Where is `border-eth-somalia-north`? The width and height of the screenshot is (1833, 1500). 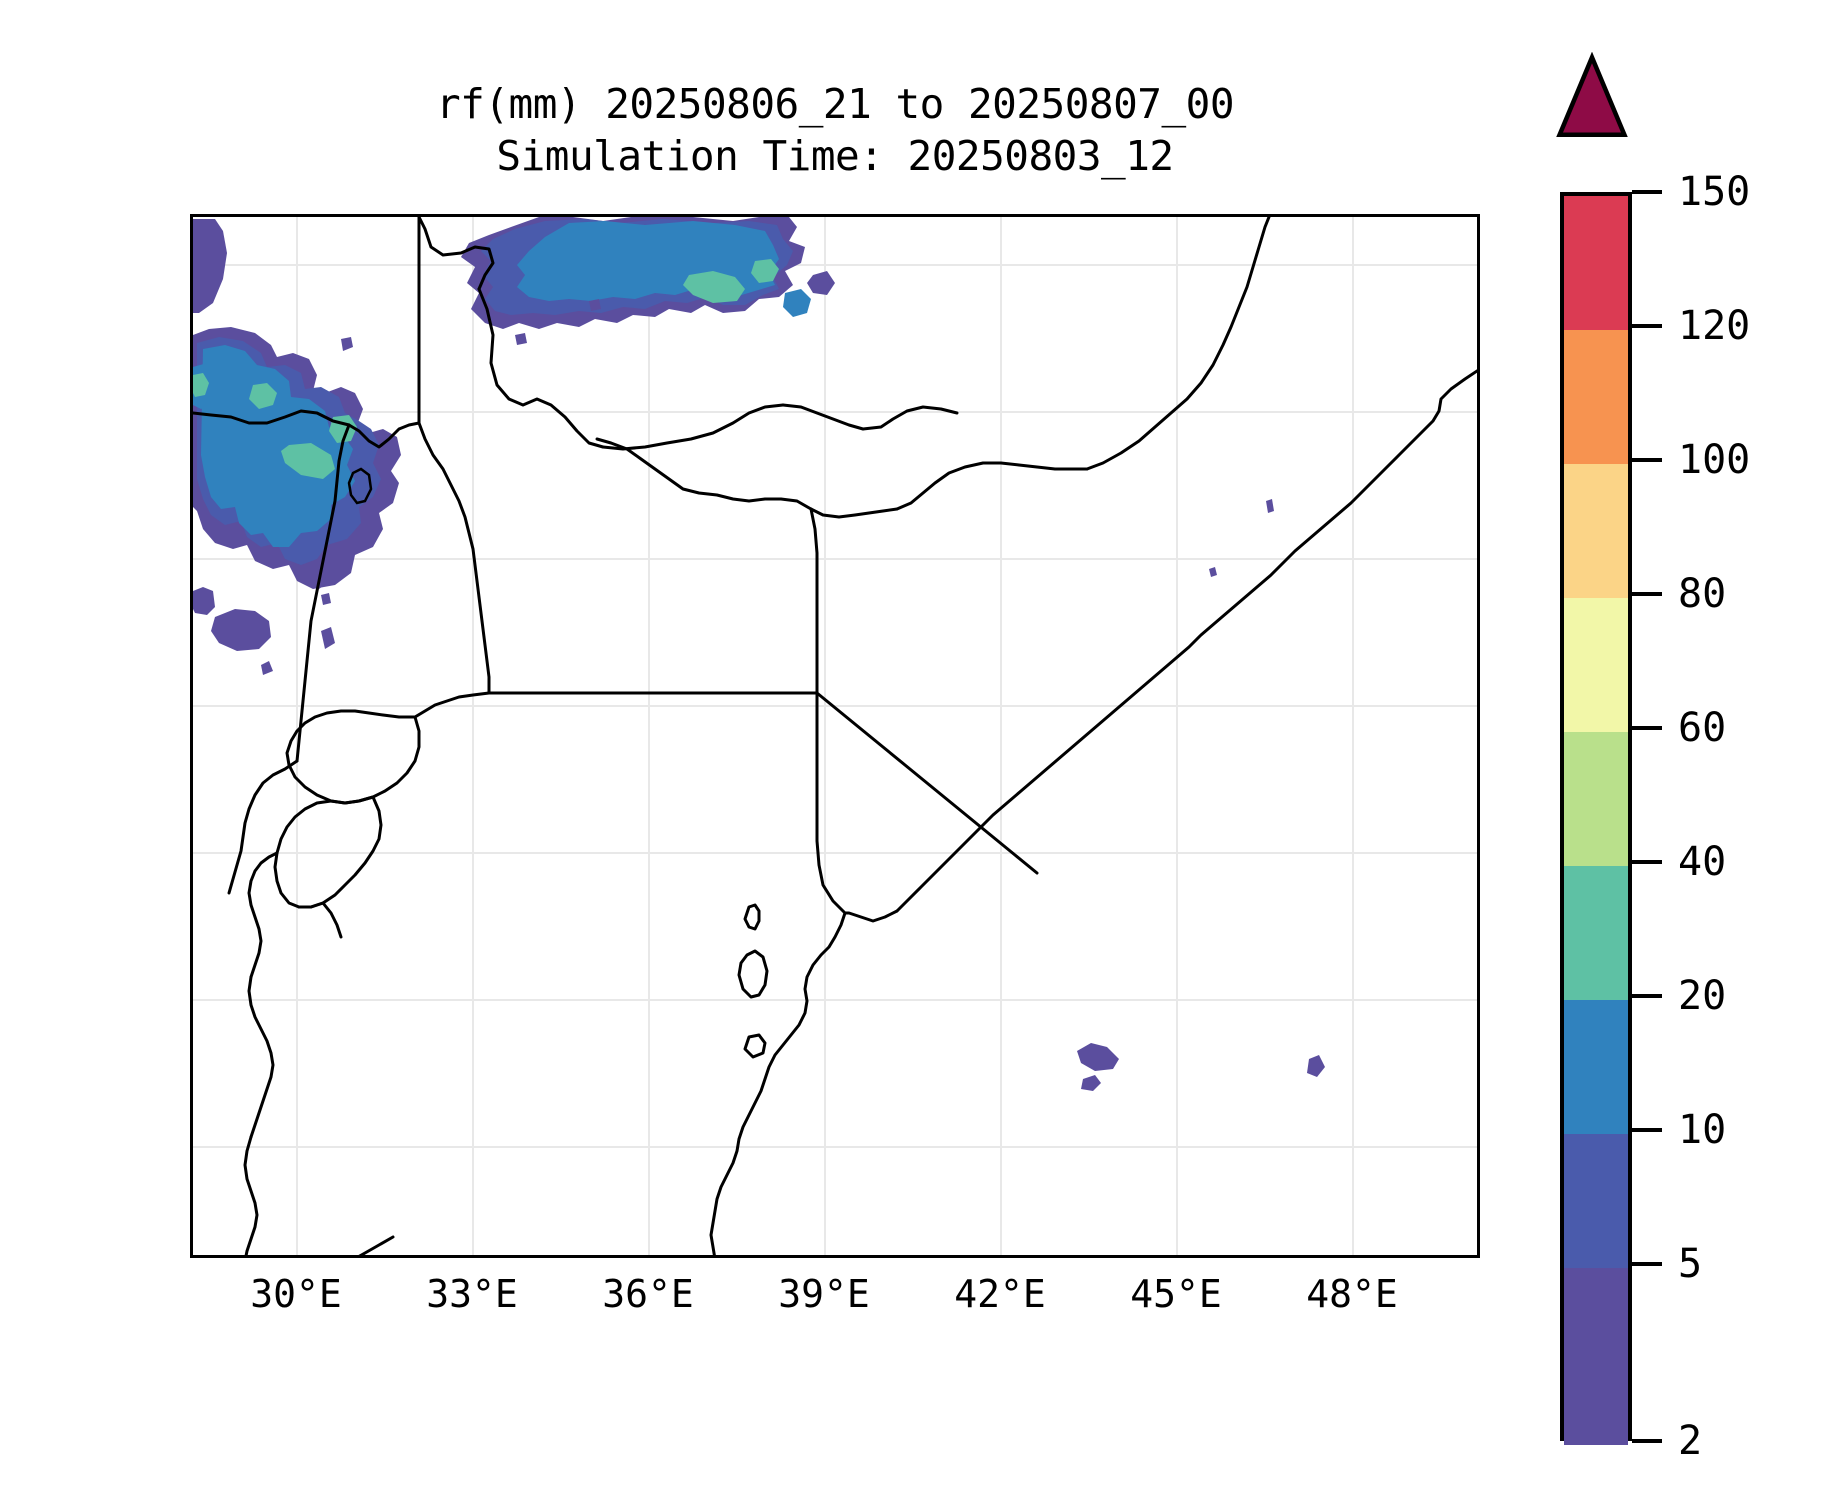 border-eth-somalia-north is located at coordinates (992, 486).